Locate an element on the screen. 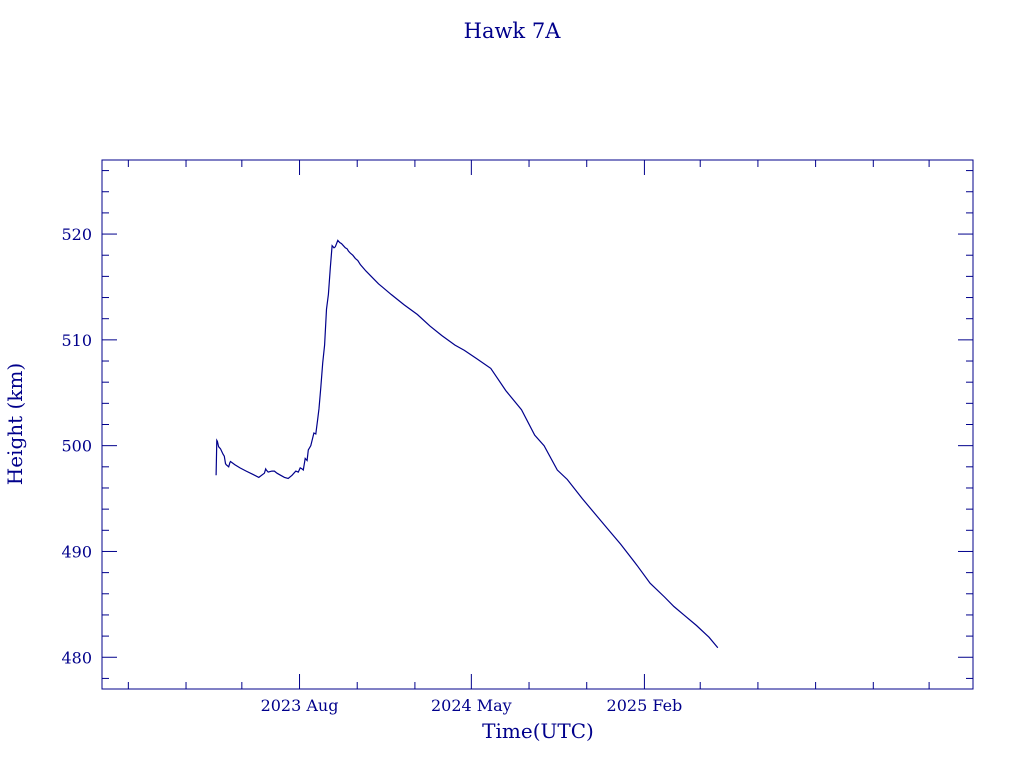 Image resolution: width=1024 pixels, height=768 pixels. x-tick-label: 2024 May is located at coordinates (471, 705).